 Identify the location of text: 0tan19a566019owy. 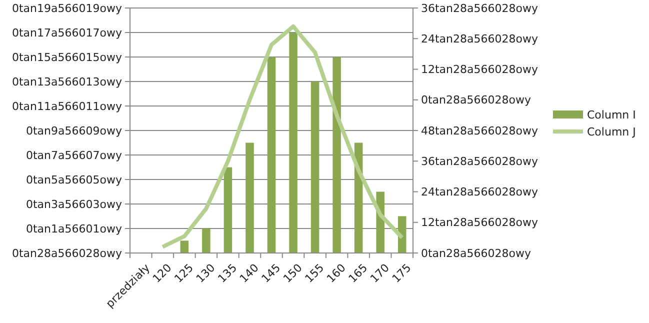
(67, 8).